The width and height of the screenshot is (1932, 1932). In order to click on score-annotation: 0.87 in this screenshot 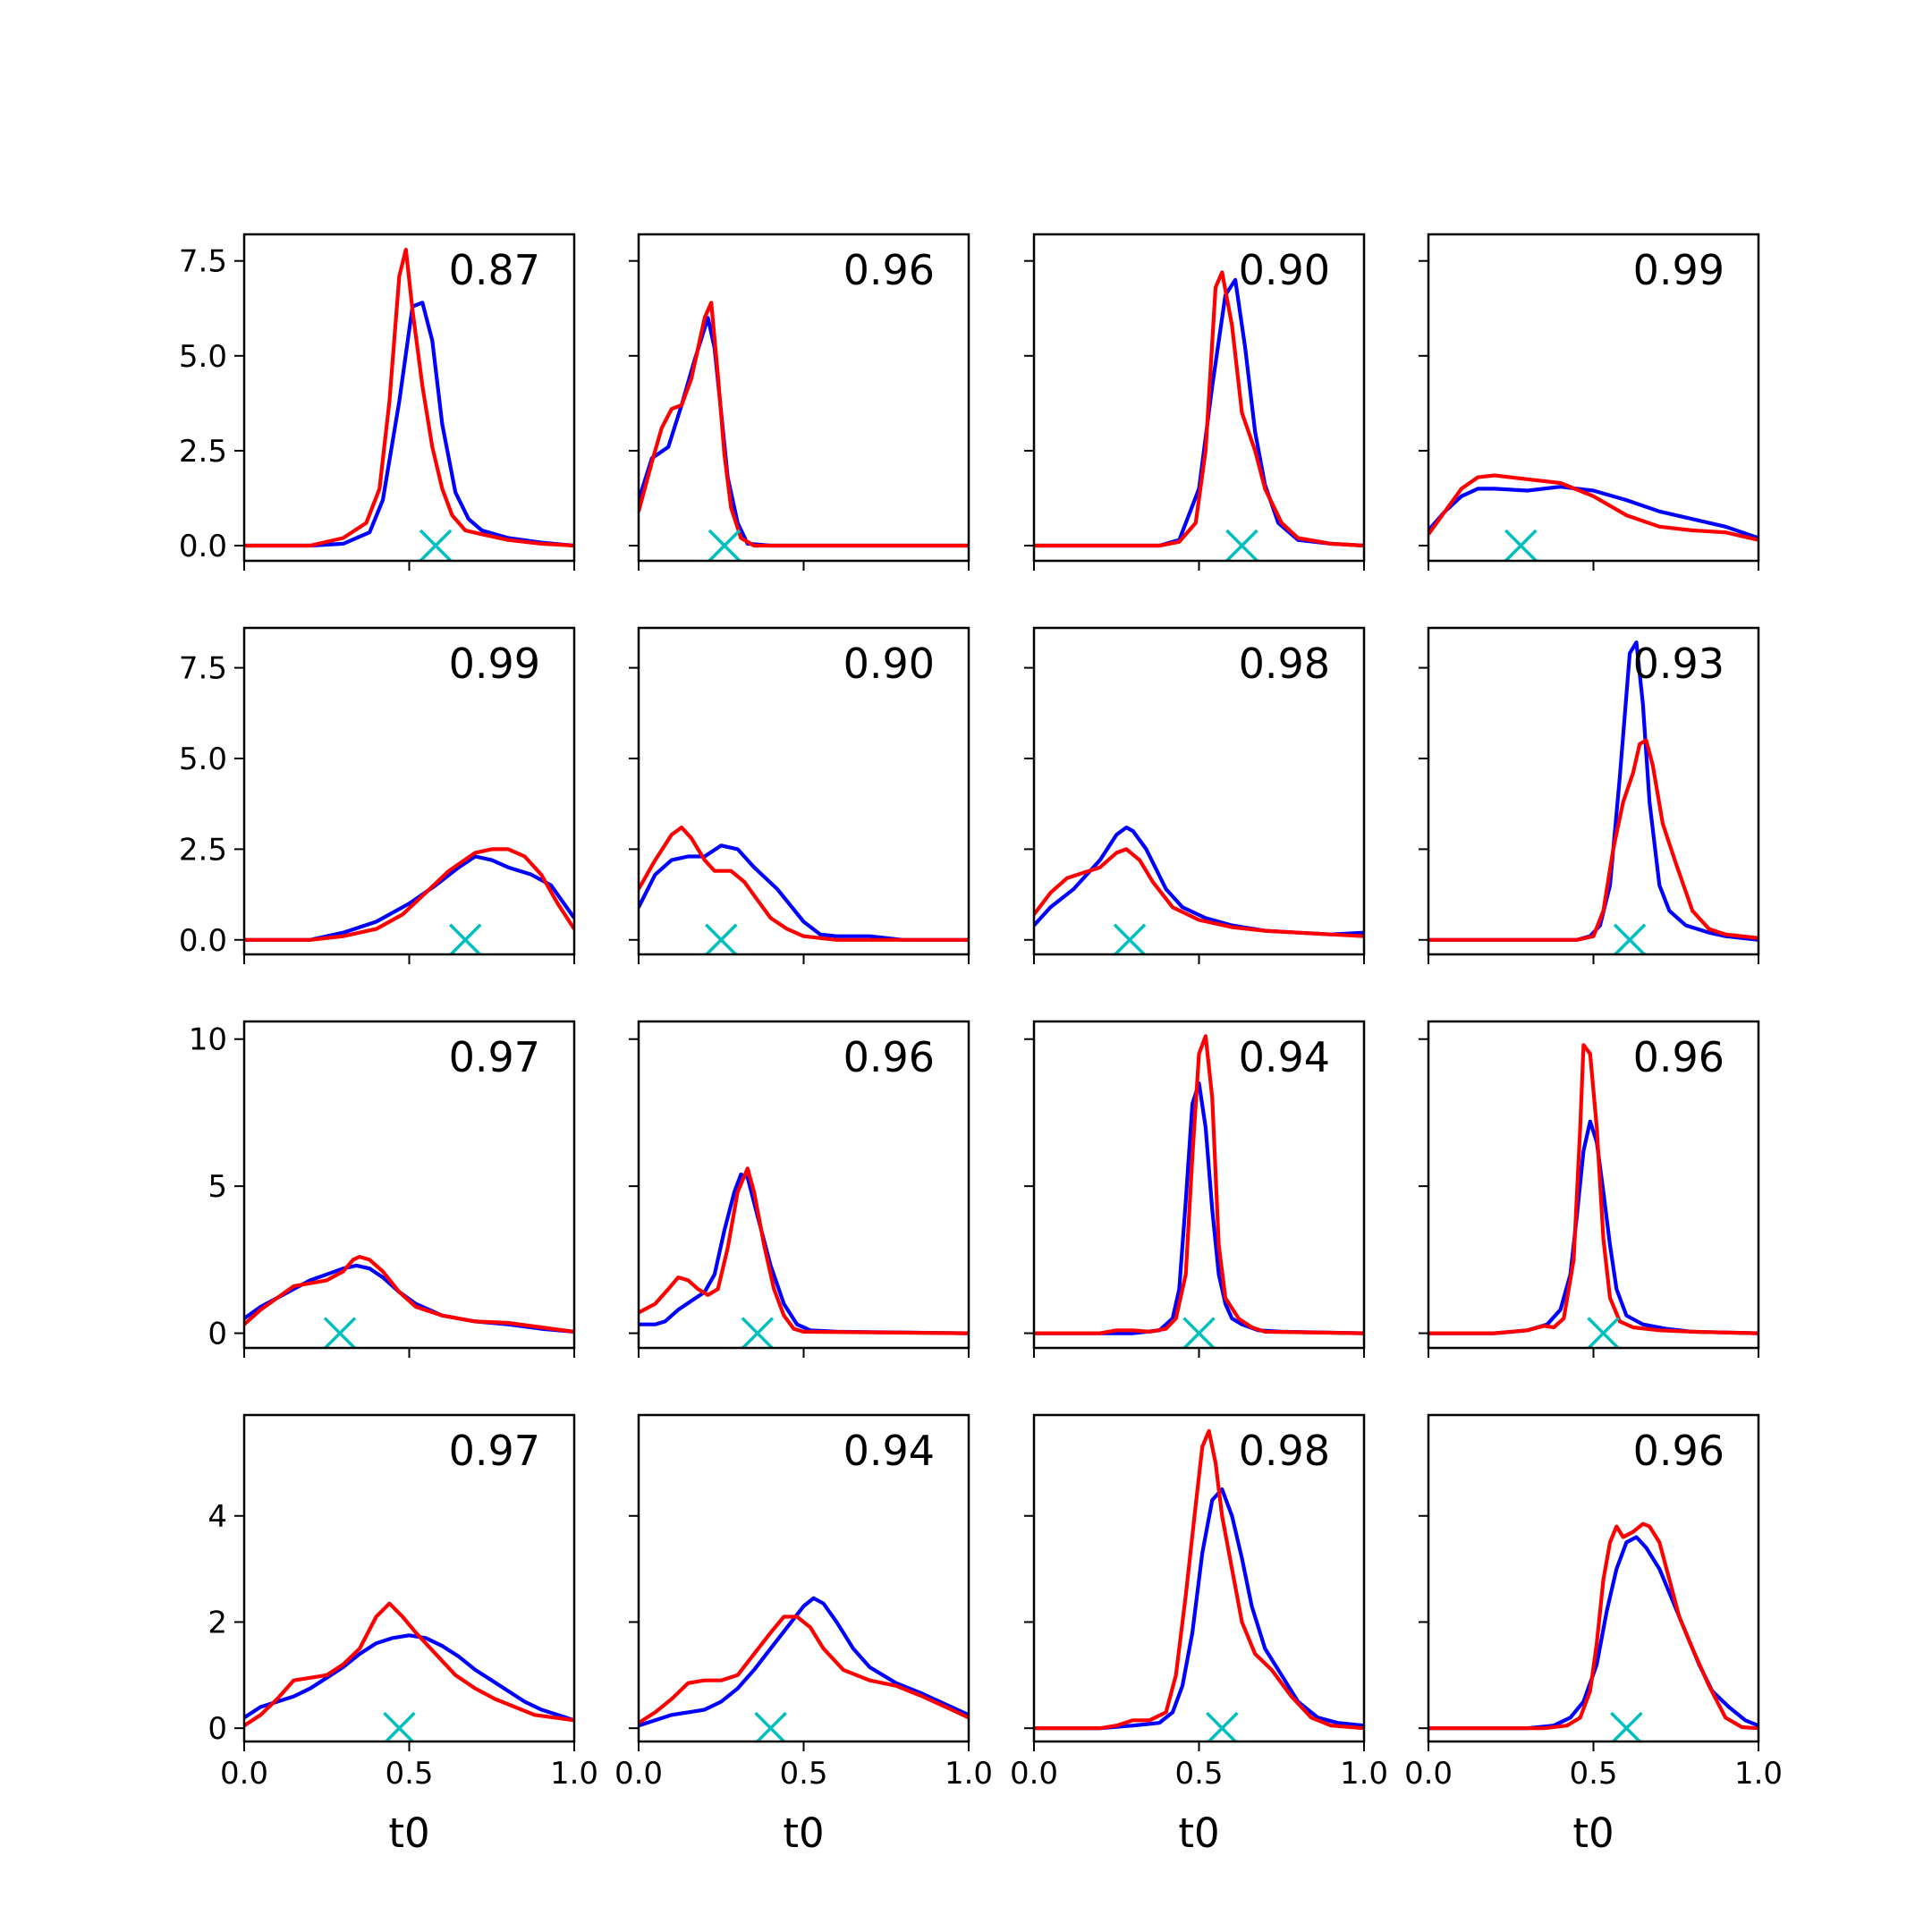, I will do `click(494, 270)`.